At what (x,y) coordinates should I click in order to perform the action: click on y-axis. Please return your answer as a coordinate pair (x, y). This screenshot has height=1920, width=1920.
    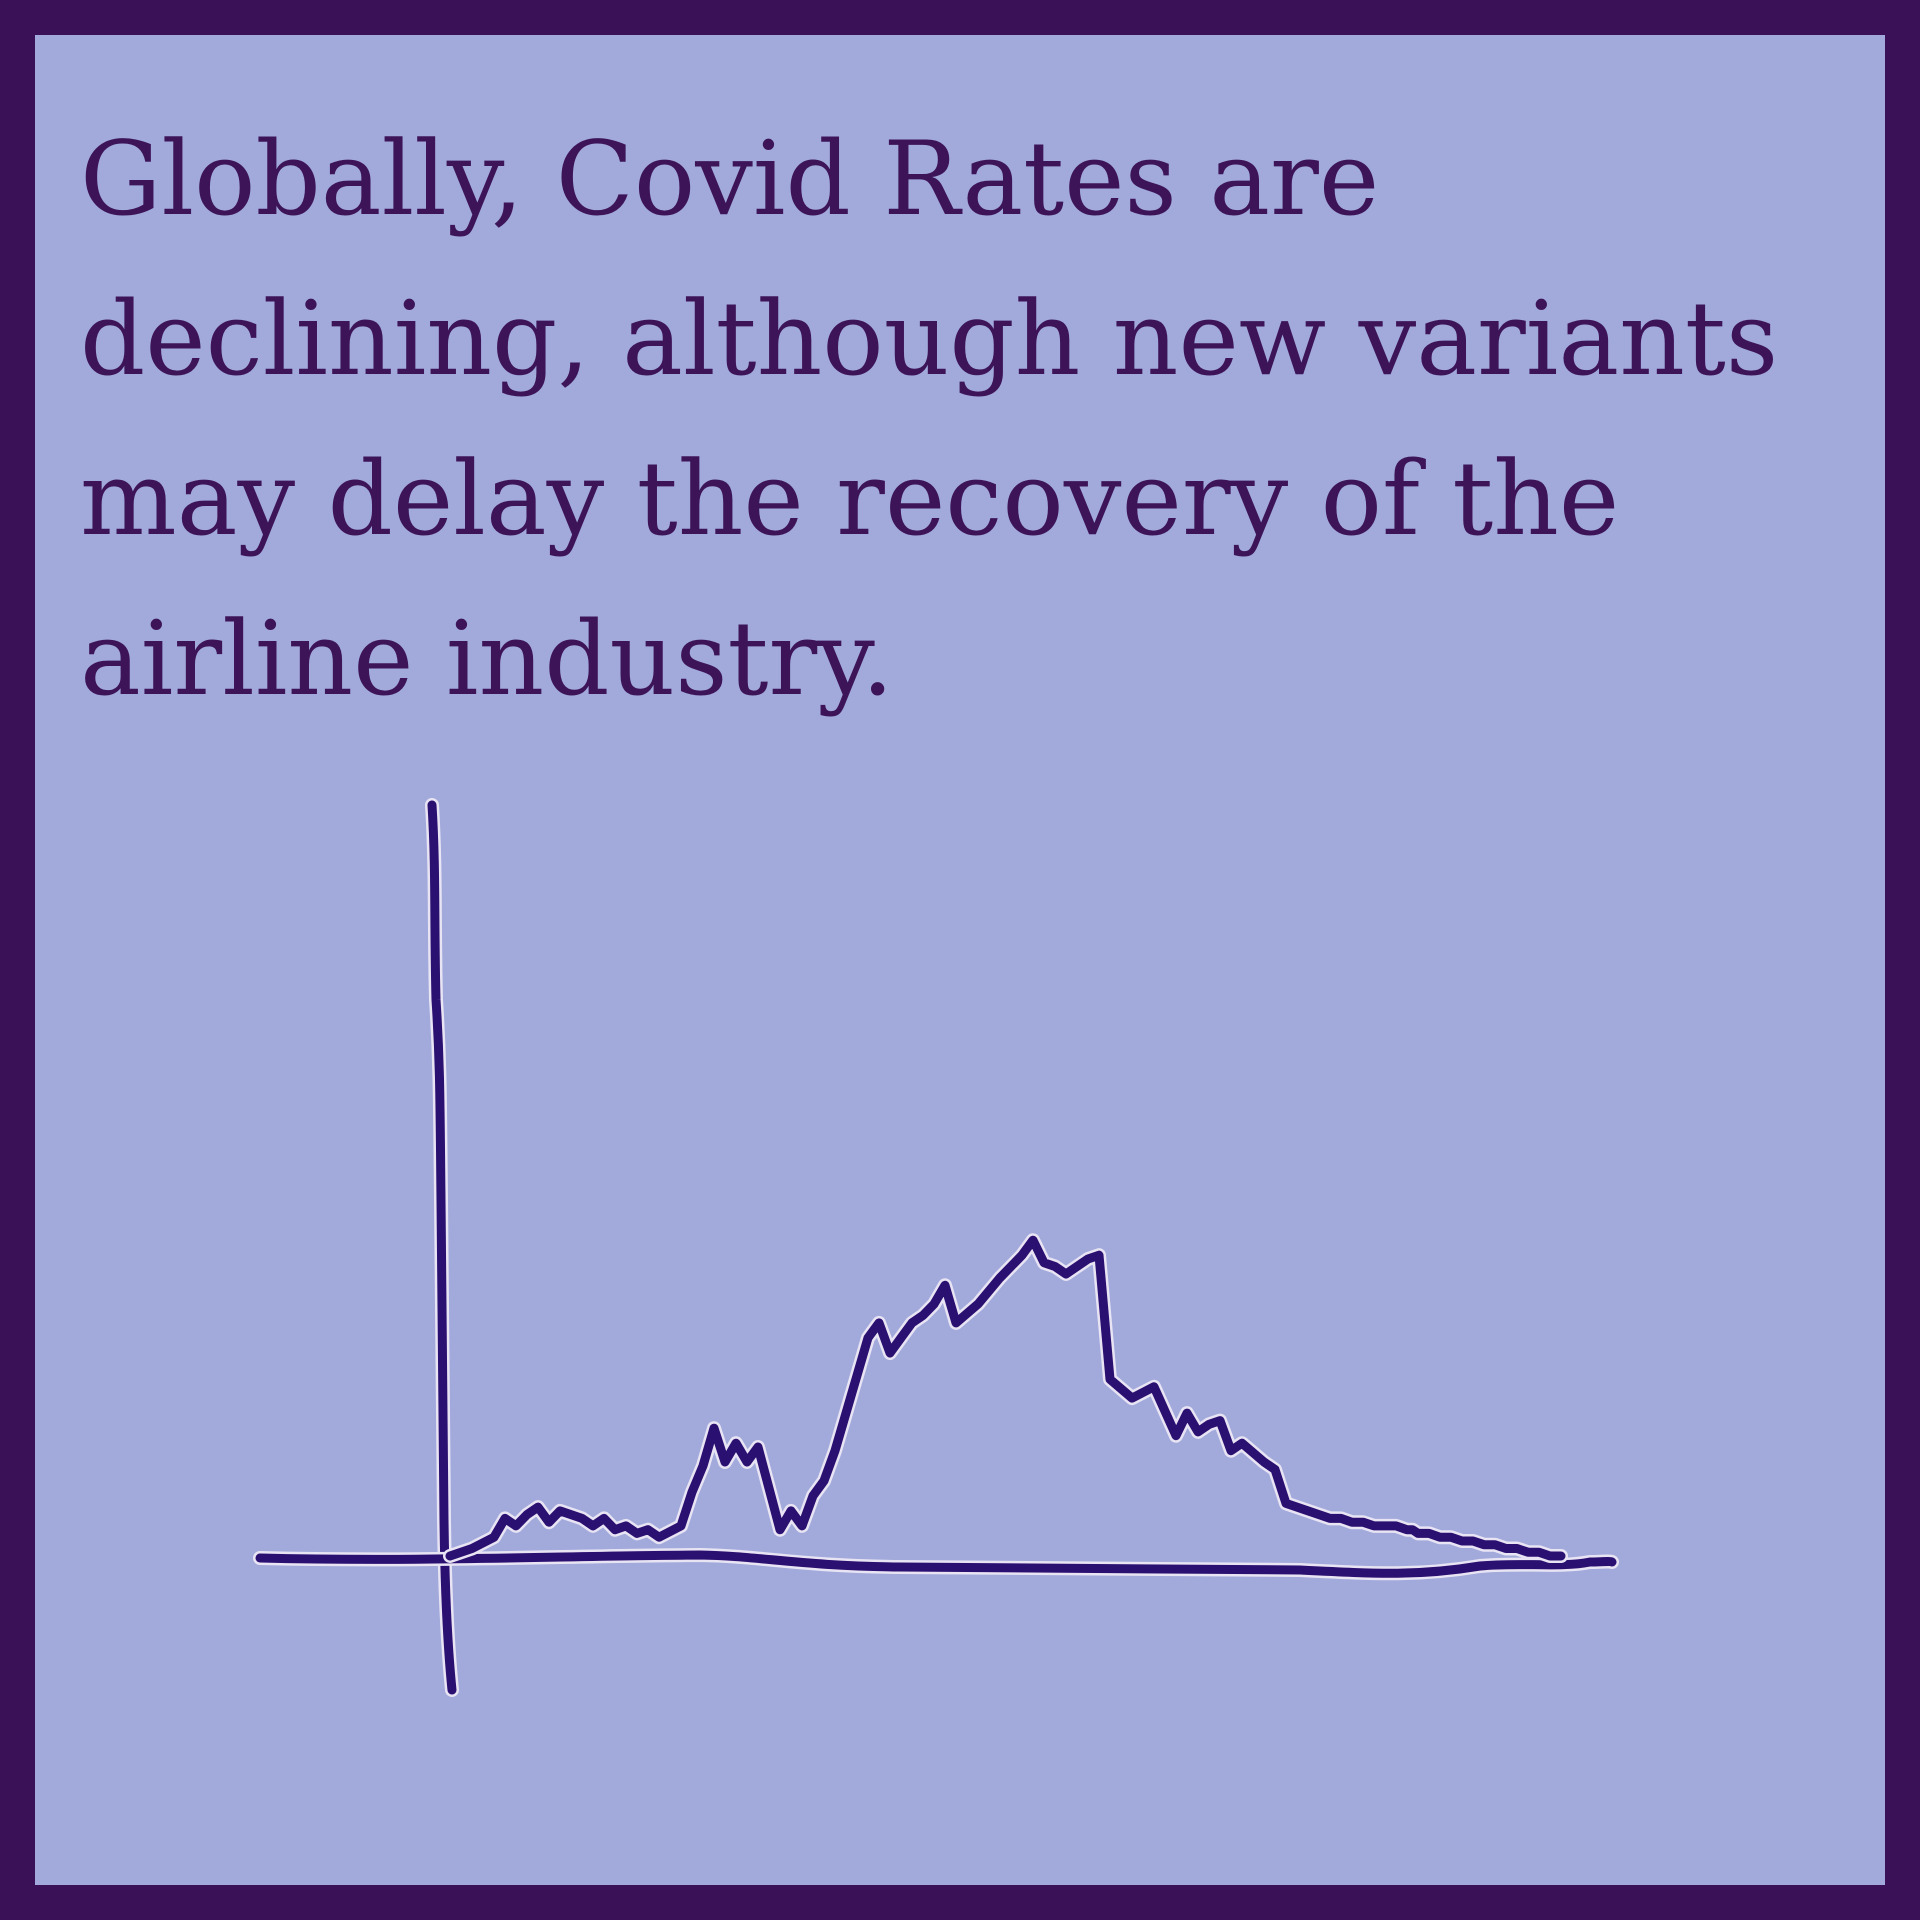
    Looking at the image, I should click on (442, 1247).